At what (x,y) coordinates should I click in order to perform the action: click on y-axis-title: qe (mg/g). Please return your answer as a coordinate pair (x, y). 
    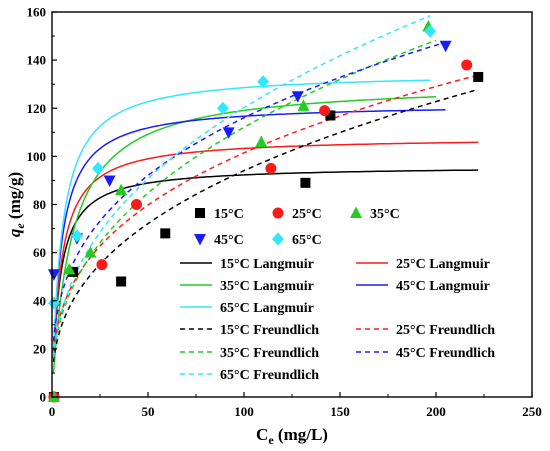
    Looking at the image, I should click on (16, 204).